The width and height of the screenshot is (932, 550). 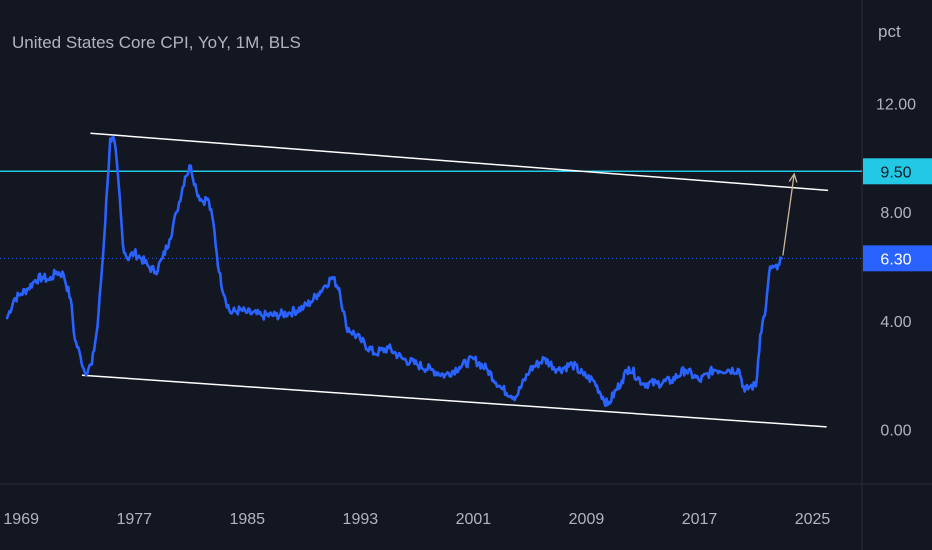 I want to click on x-tick-label: 1985, so click(x=247, y=519).